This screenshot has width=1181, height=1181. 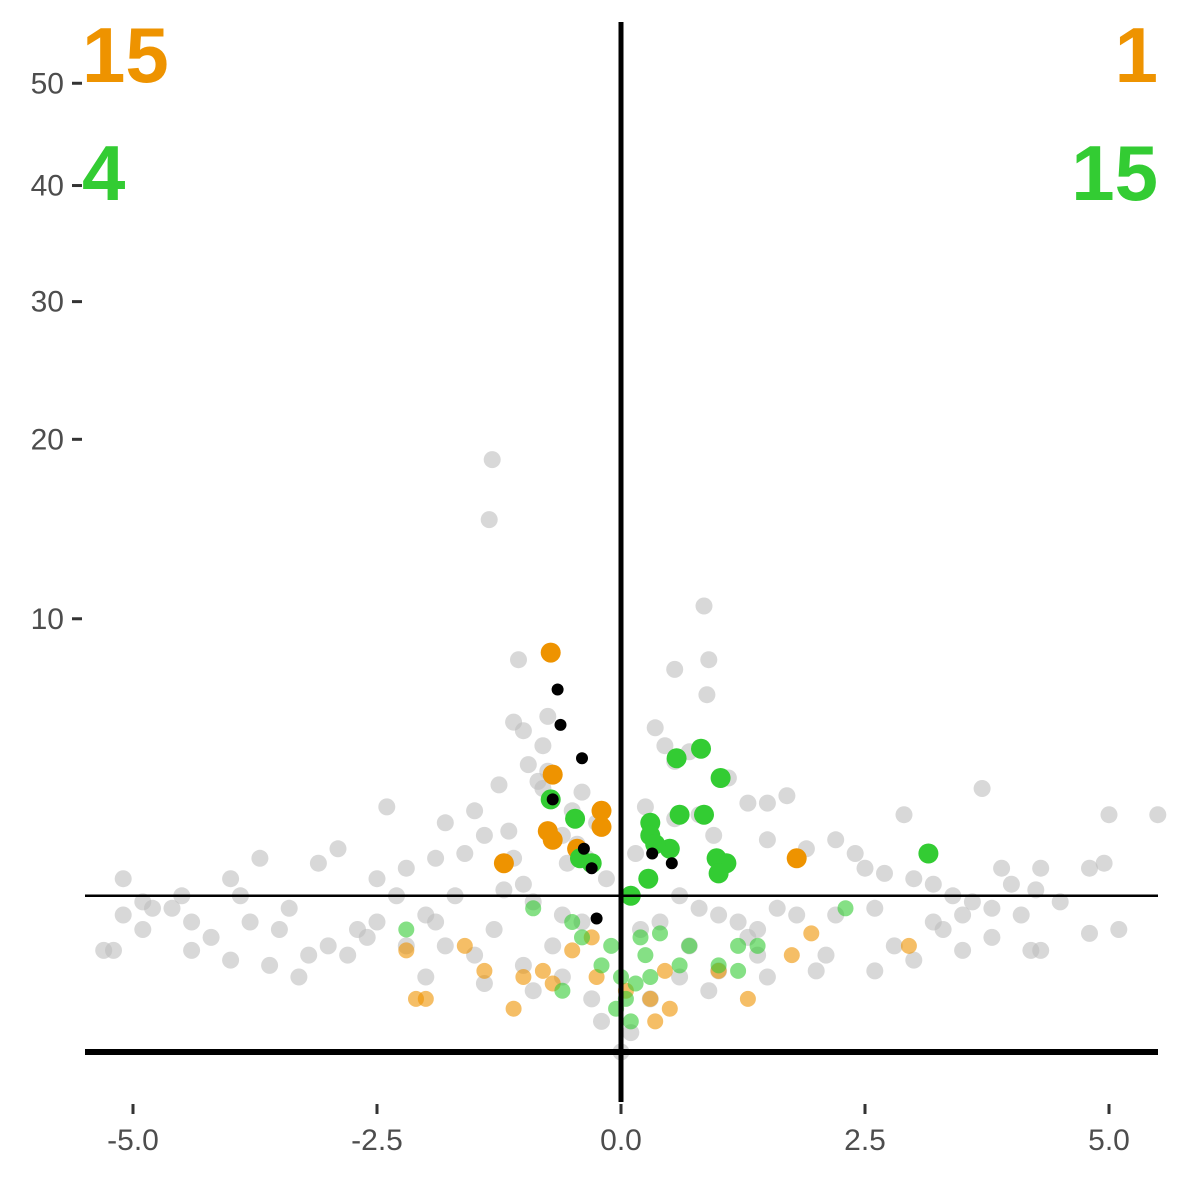 I want to click on x-tick-label: 5.0, so click(x=1109, y=1140).